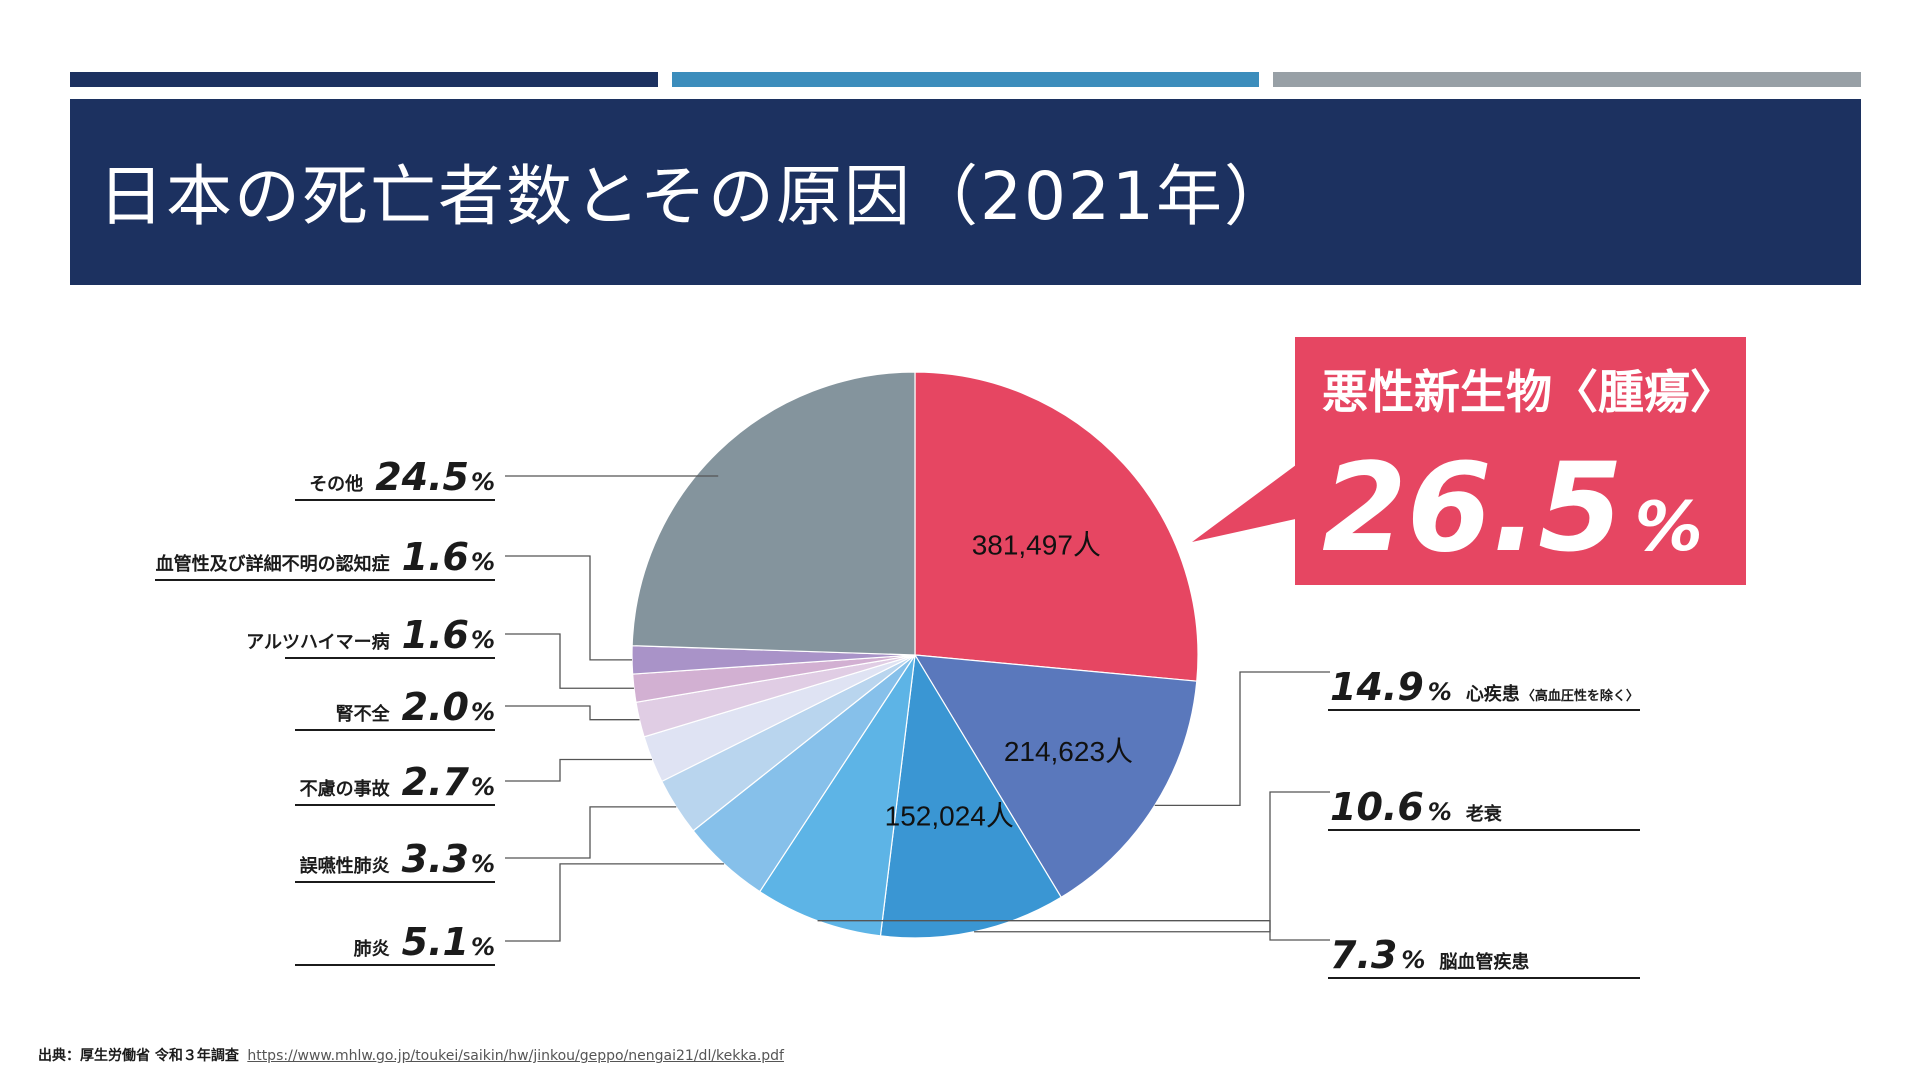  I want to click on cause-name-8: 腎不全, so click(363, 714).